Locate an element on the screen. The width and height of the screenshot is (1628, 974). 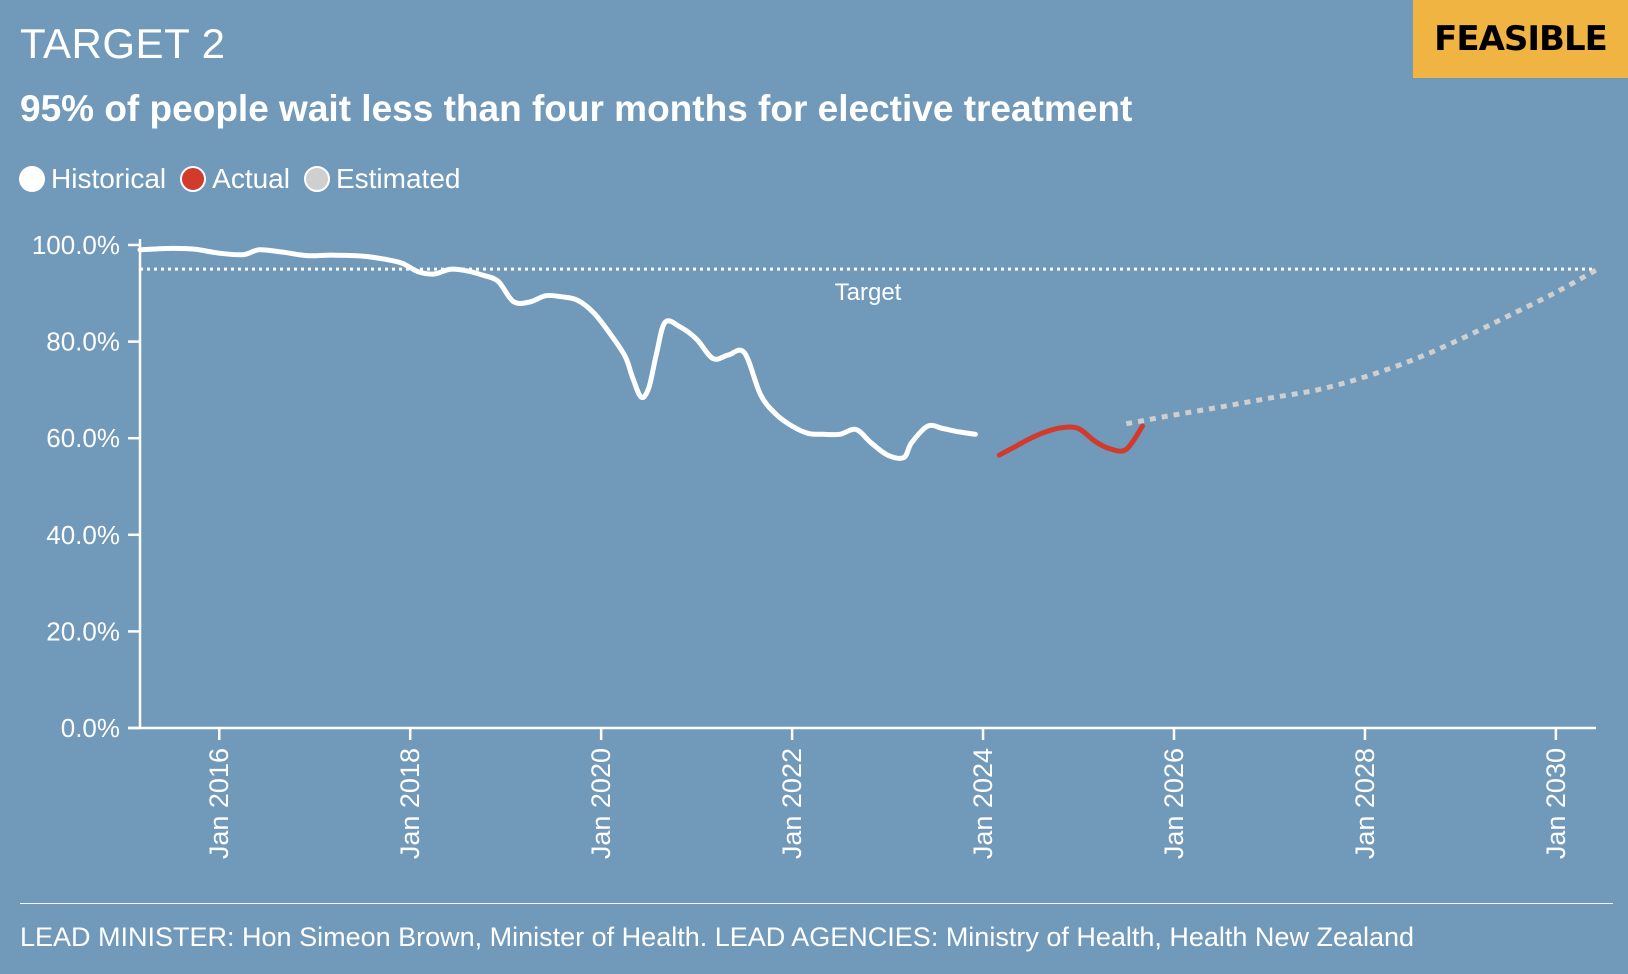
target-label: Target is located at coordinates (868, 292).